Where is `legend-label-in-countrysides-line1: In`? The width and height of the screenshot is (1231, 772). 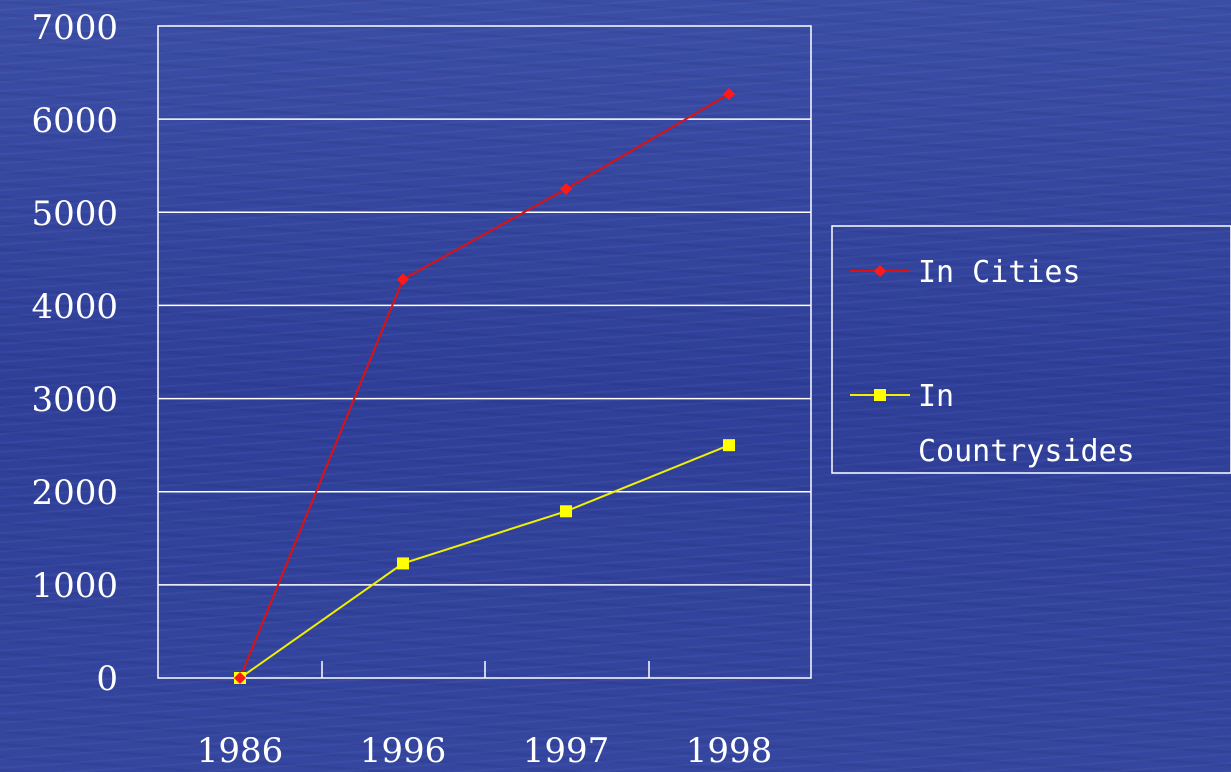
legend-label-in-countrysides-line1: In is located at coordinates (936, 396).